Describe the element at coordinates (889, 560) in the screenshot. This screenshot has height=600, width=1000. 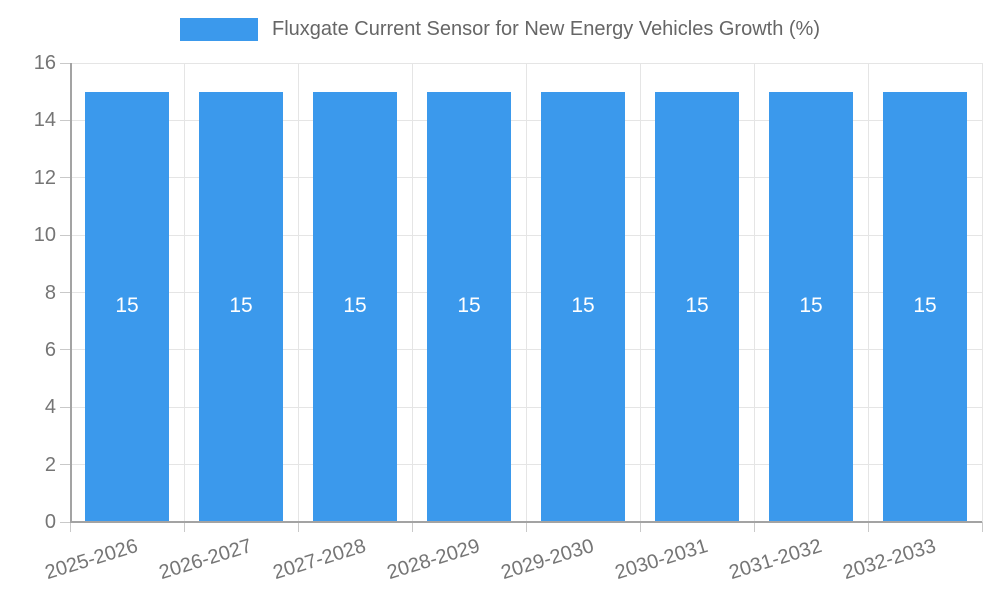
I see `x-axis-tick-label: 2032-2033` at that location.